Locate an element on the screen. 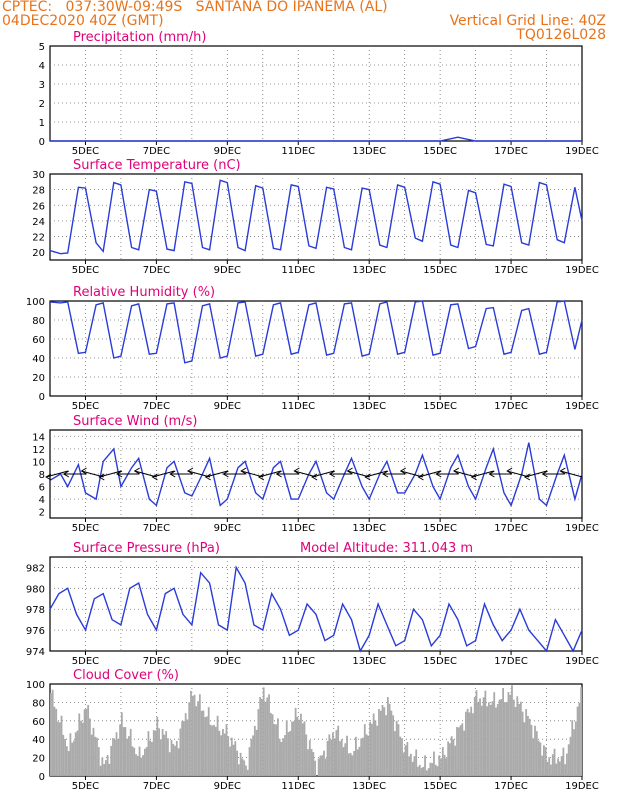  header-grid-line: Vertical Grid Line: 40Z is located at coordinates (527, 21).